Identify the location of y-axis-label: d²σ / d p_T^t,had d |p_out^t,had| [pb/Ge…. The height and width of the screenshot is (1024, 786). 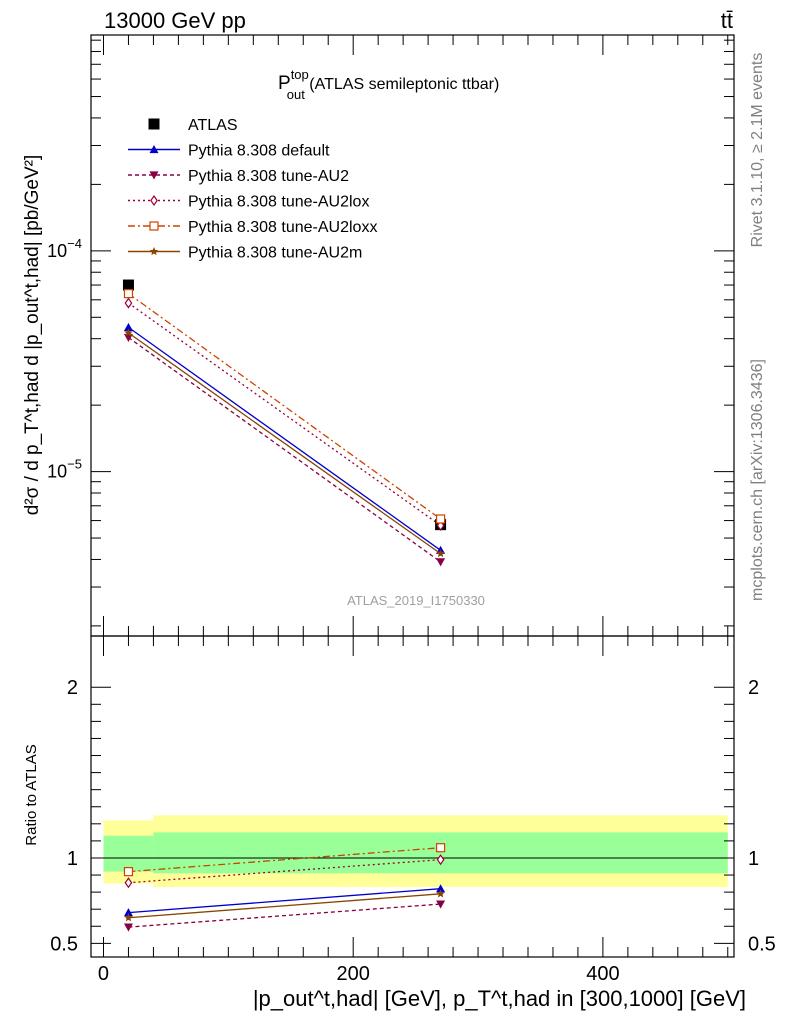
(32, 335).